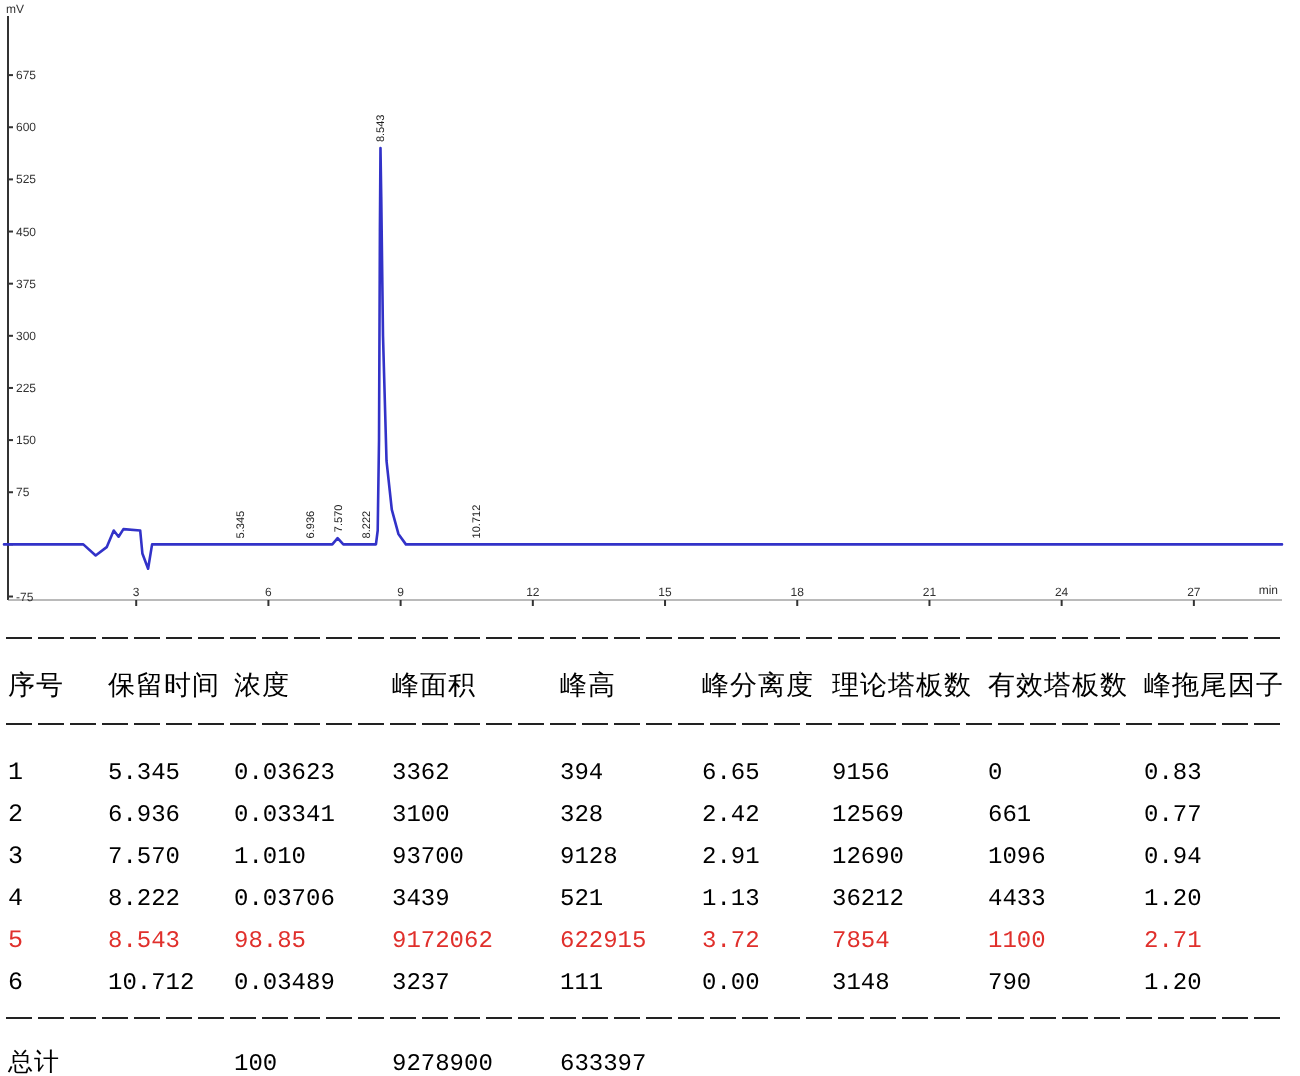  I want to click on data-label: 8.543, so click(144, 941).